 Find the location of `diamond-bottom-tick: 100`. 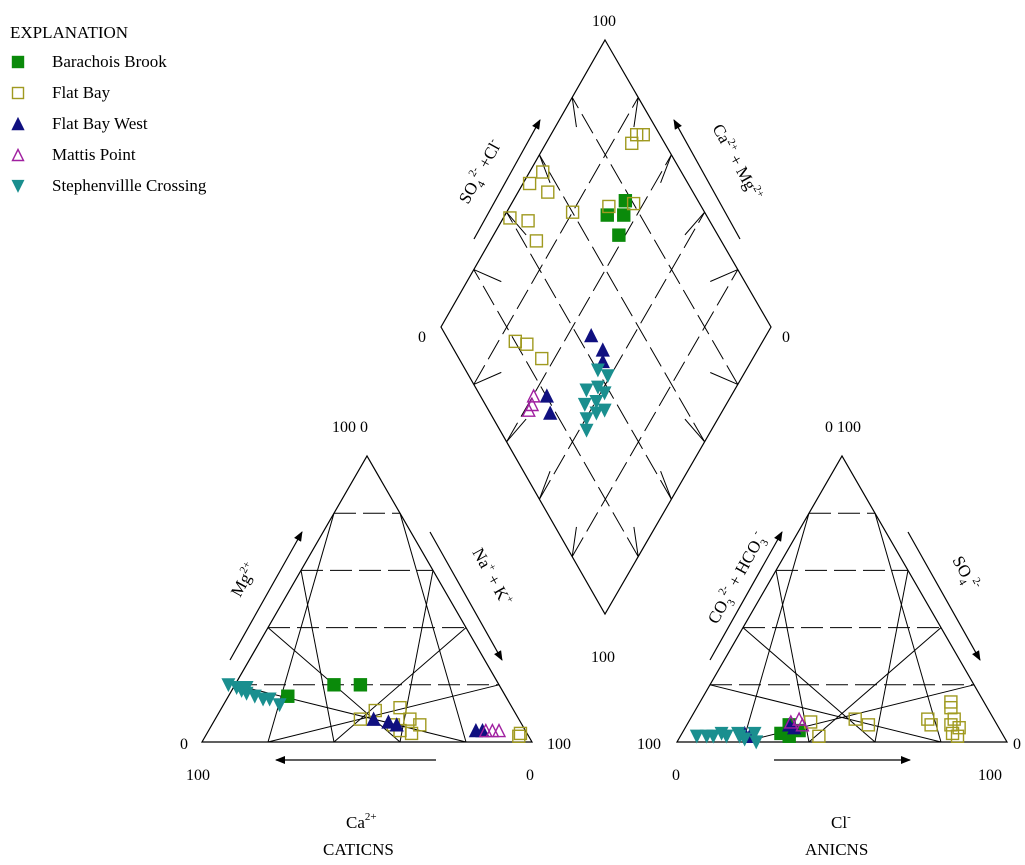

diamond-bottom-tick: 100 is located at coordinates (603, 657).